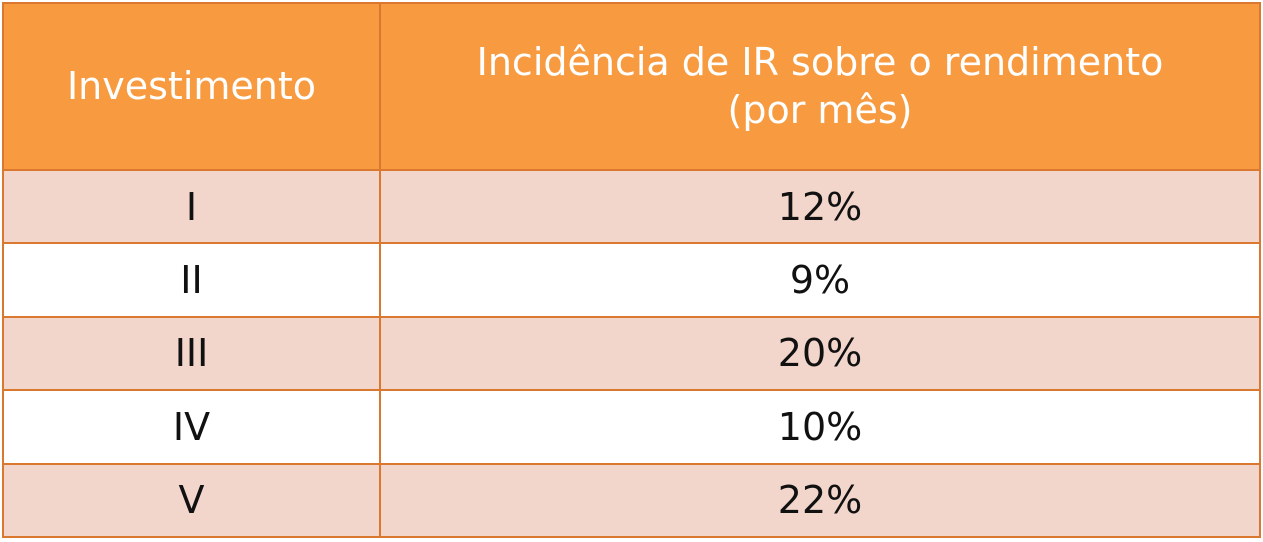 The width and height of the screenshot is (1263, 542). Describe the element at coordinates (820, 500) in the screenshot. I see `cell: 22%` at that location.